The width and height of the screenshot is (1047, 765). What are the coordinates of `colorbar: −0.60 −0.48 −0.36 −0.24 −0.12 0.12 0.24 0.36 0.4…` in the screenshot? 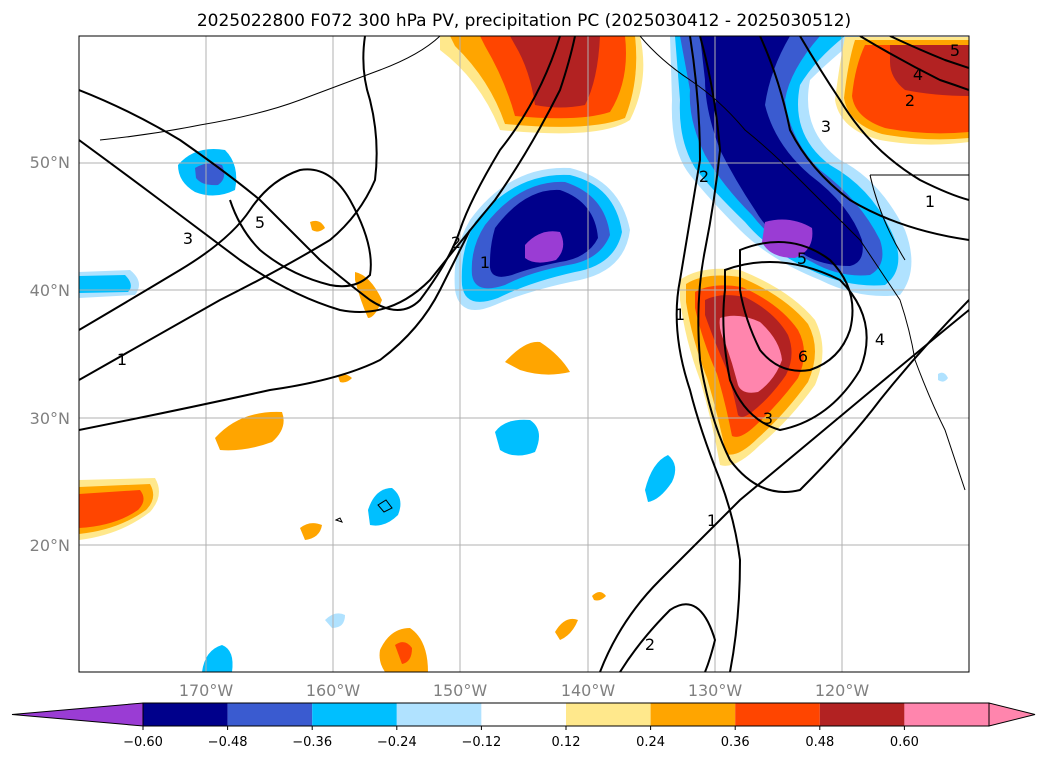 It's located at (523, 726).